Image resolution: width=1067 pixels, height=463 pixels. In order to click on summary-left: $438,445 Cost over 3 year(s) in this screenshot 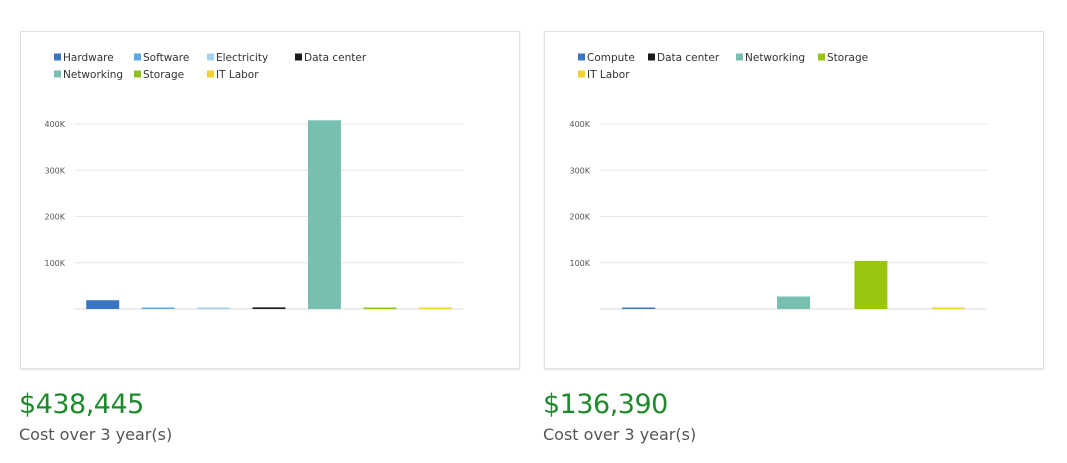, I will do `click(95, 416)`.